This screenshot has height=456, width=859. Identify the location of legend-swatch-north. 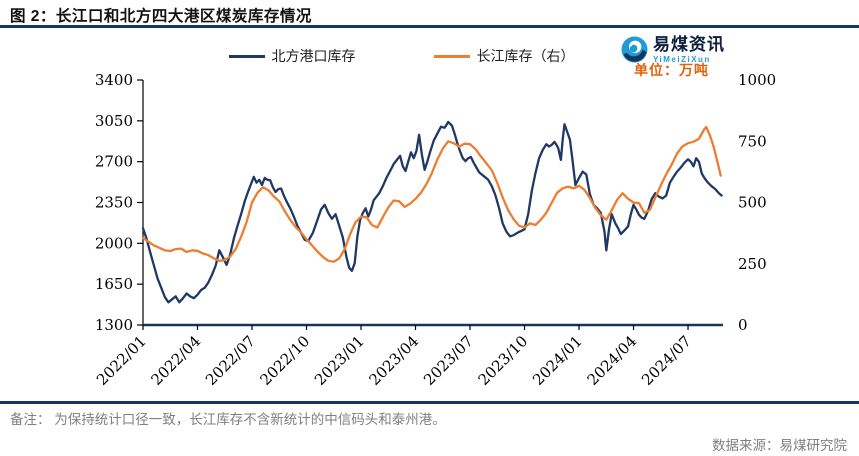
(246, 56).